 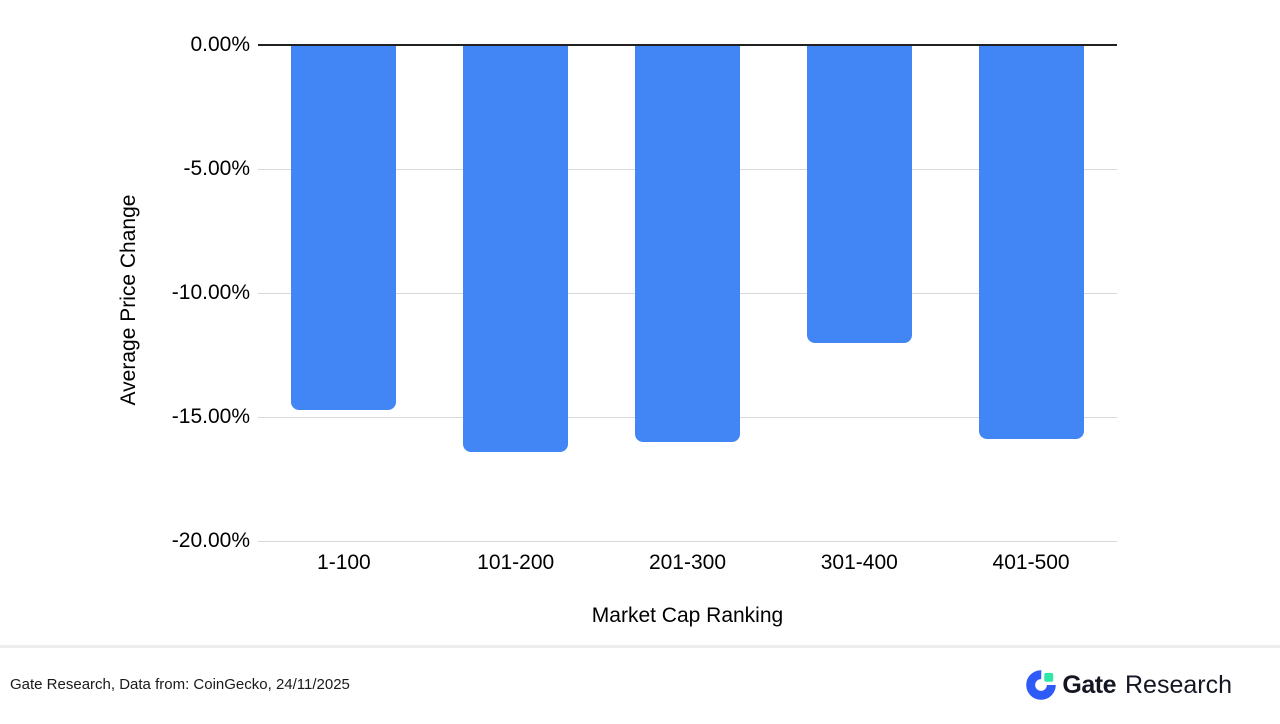 I want to click on zero-axis-line, so click(x=687, y=45).